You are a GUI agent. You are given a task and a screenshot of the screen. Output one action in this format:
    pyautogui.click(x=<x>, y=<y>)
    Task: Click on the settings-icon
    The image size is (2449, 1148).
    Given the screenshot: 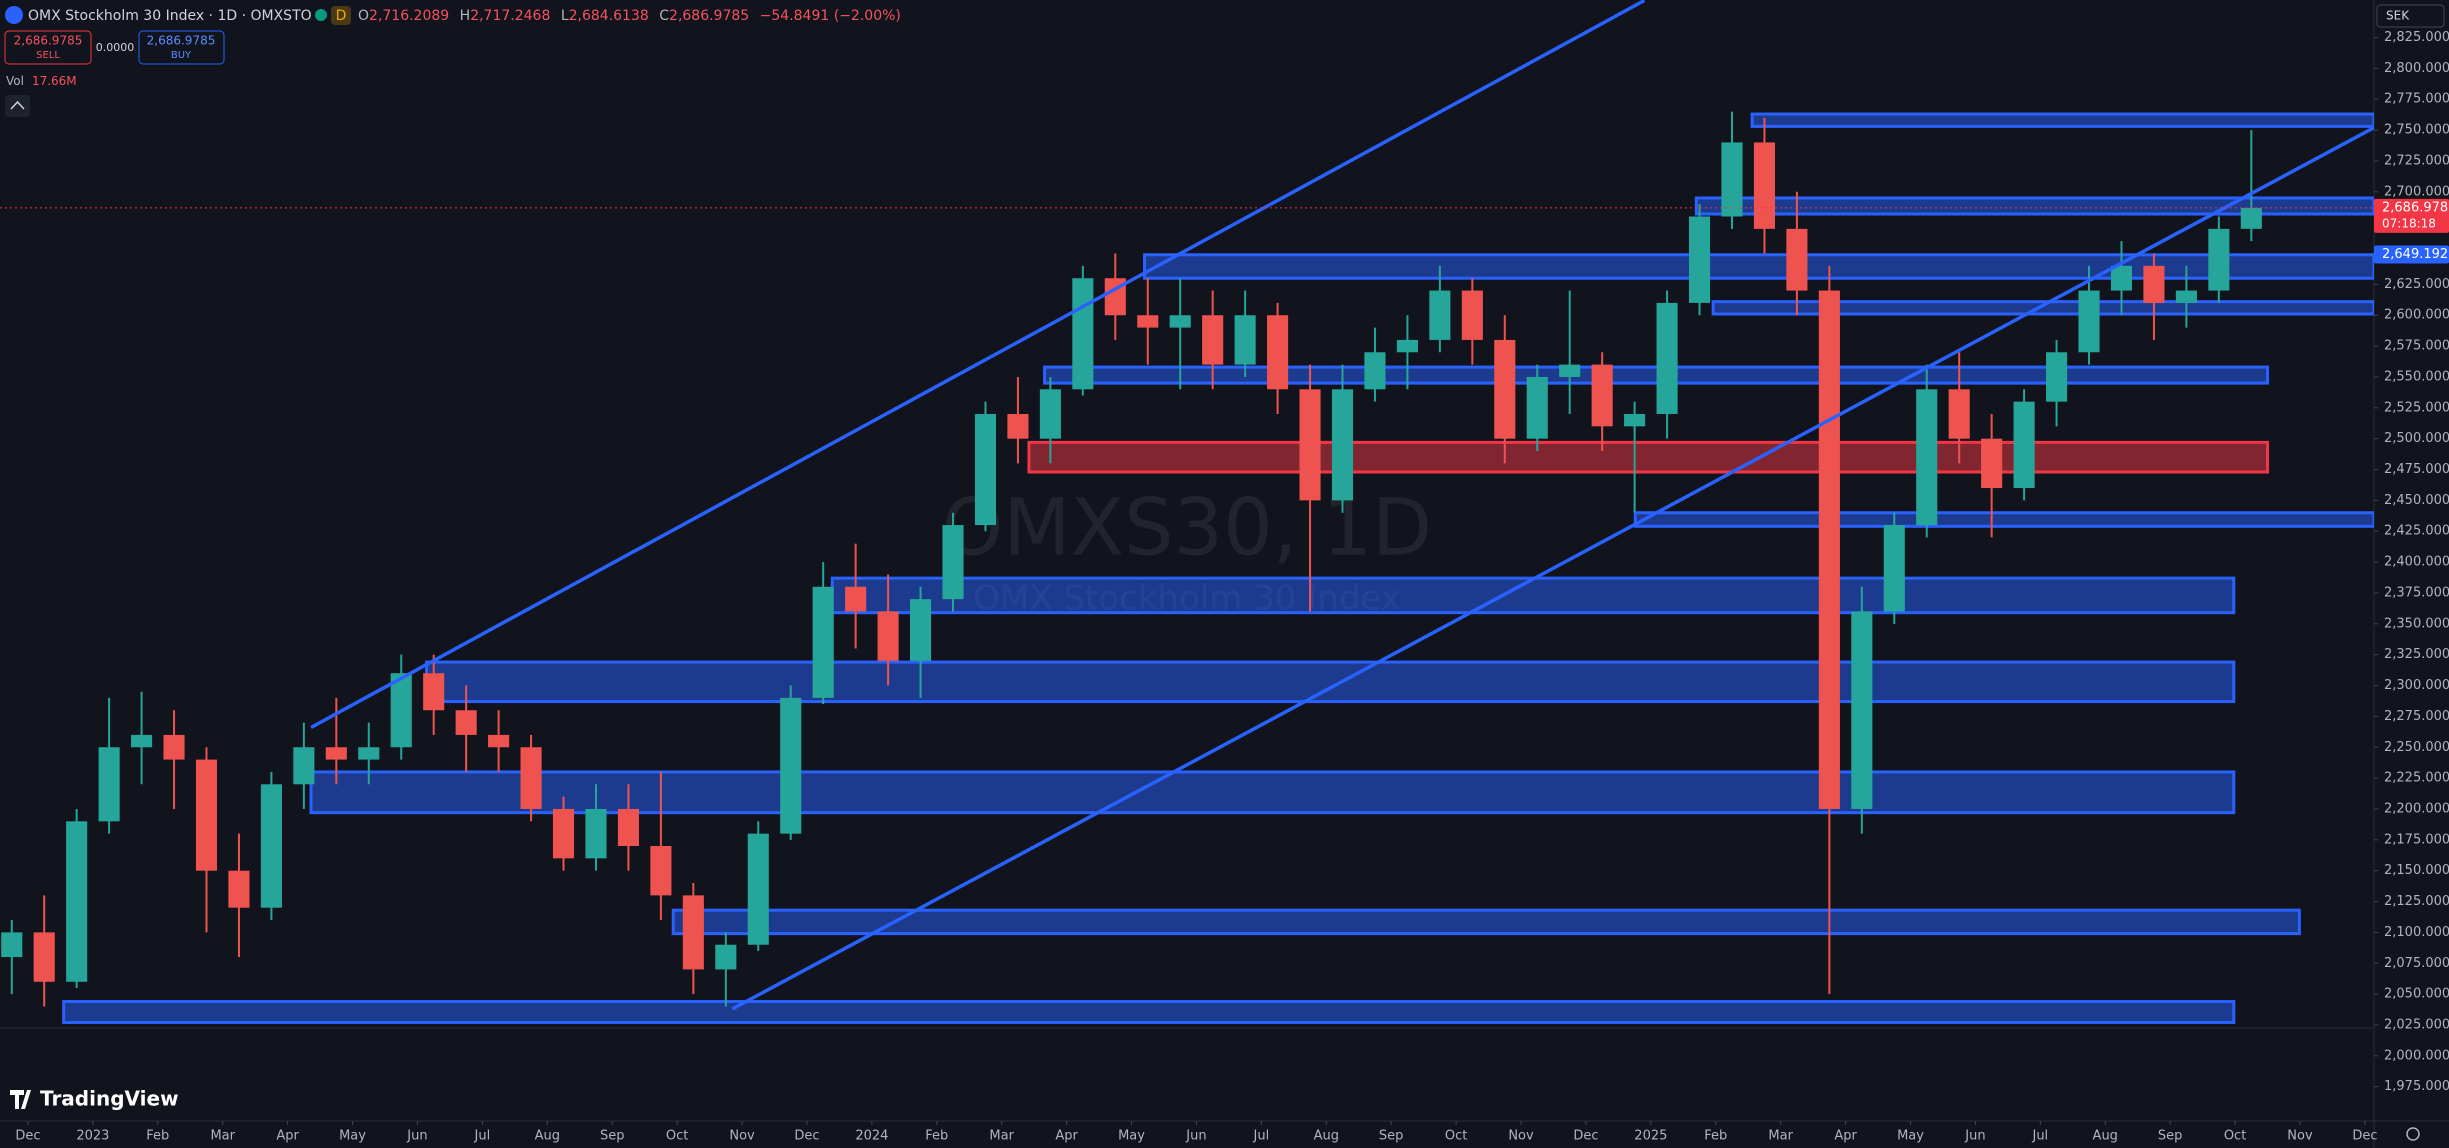 What is the action you would take?
    pyautogui.click(x=2413, y=1134)
    